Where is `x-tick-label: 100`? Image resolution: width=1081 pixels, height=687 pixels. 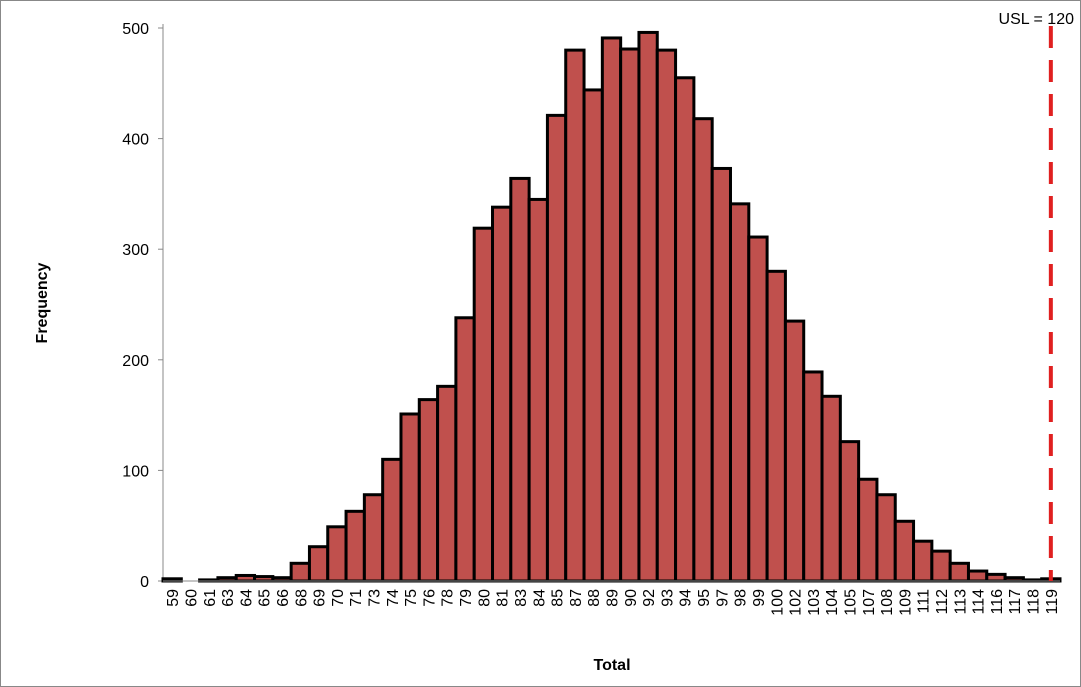 x-tick-label: 100 is located at coordinates (777, 602).